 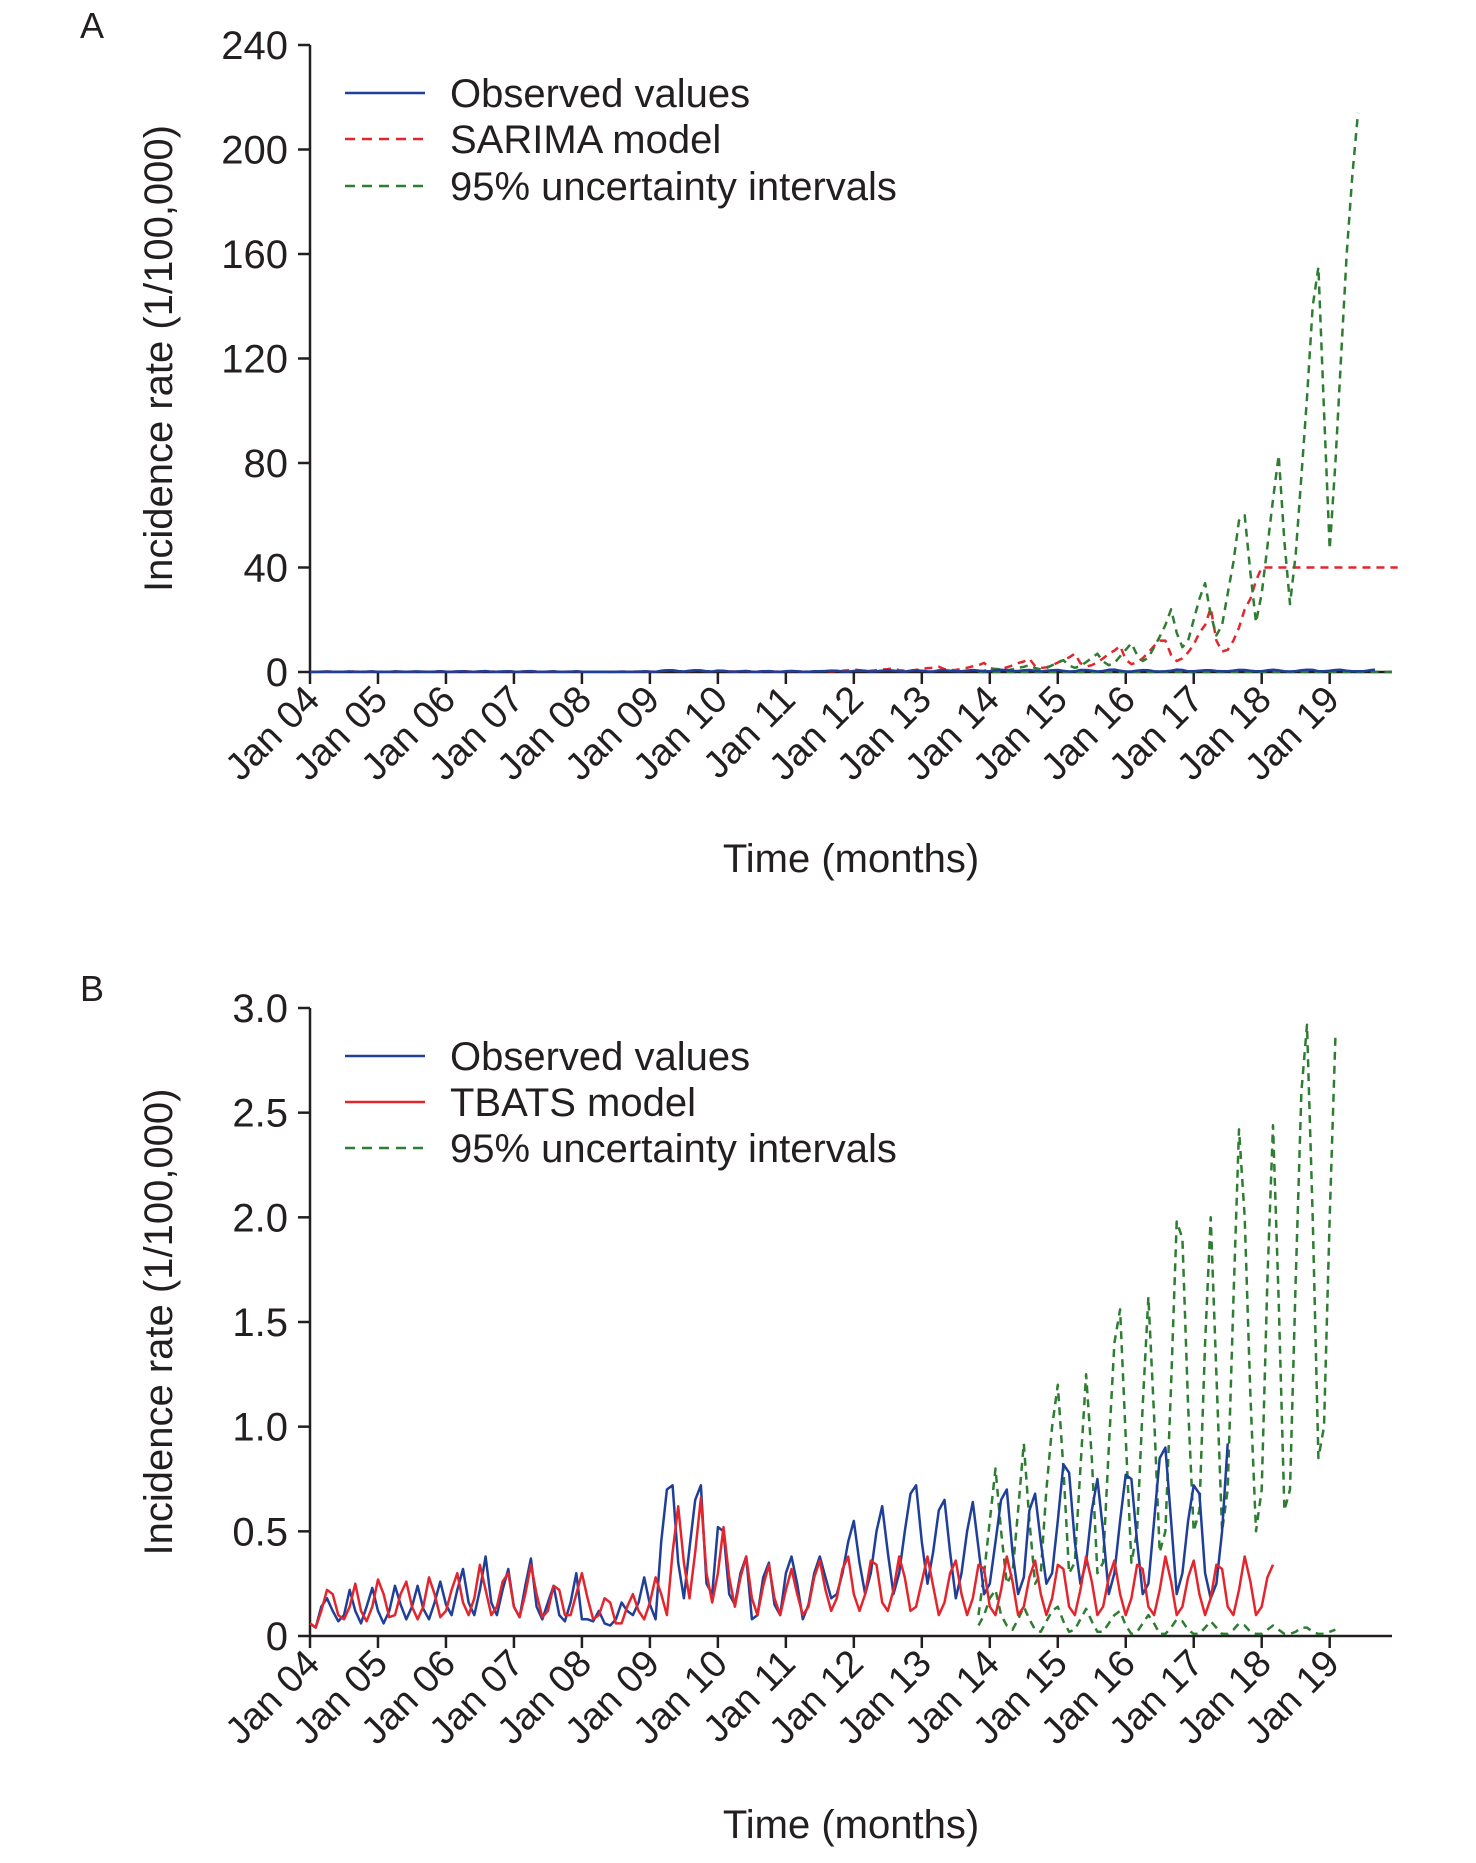 What do you see at coordinates (600, 94) in the screenshot?
I see `legend-label-observed-a: Observed values` at bounding box center [600, 94].